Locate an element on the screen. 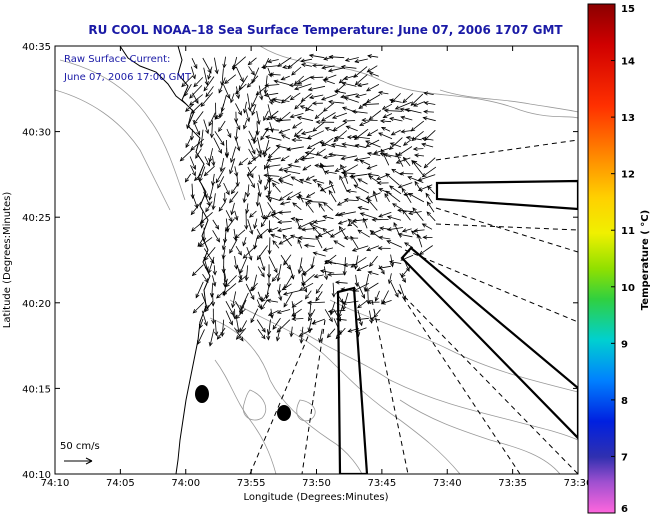  x-axis-label: Longitude (Degrees:Minutes) is located at coordinates (315, 497).